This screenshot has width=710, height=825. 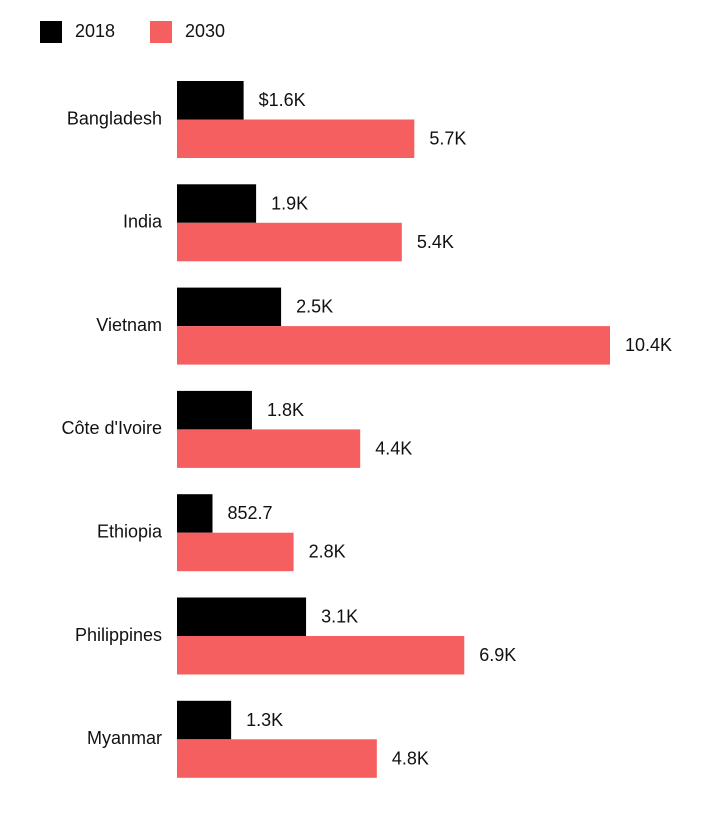 What do you see at coordinates (264, 720) in the screenshot?
I see `value-label: 1.3K` at bounding box center [264, 720].